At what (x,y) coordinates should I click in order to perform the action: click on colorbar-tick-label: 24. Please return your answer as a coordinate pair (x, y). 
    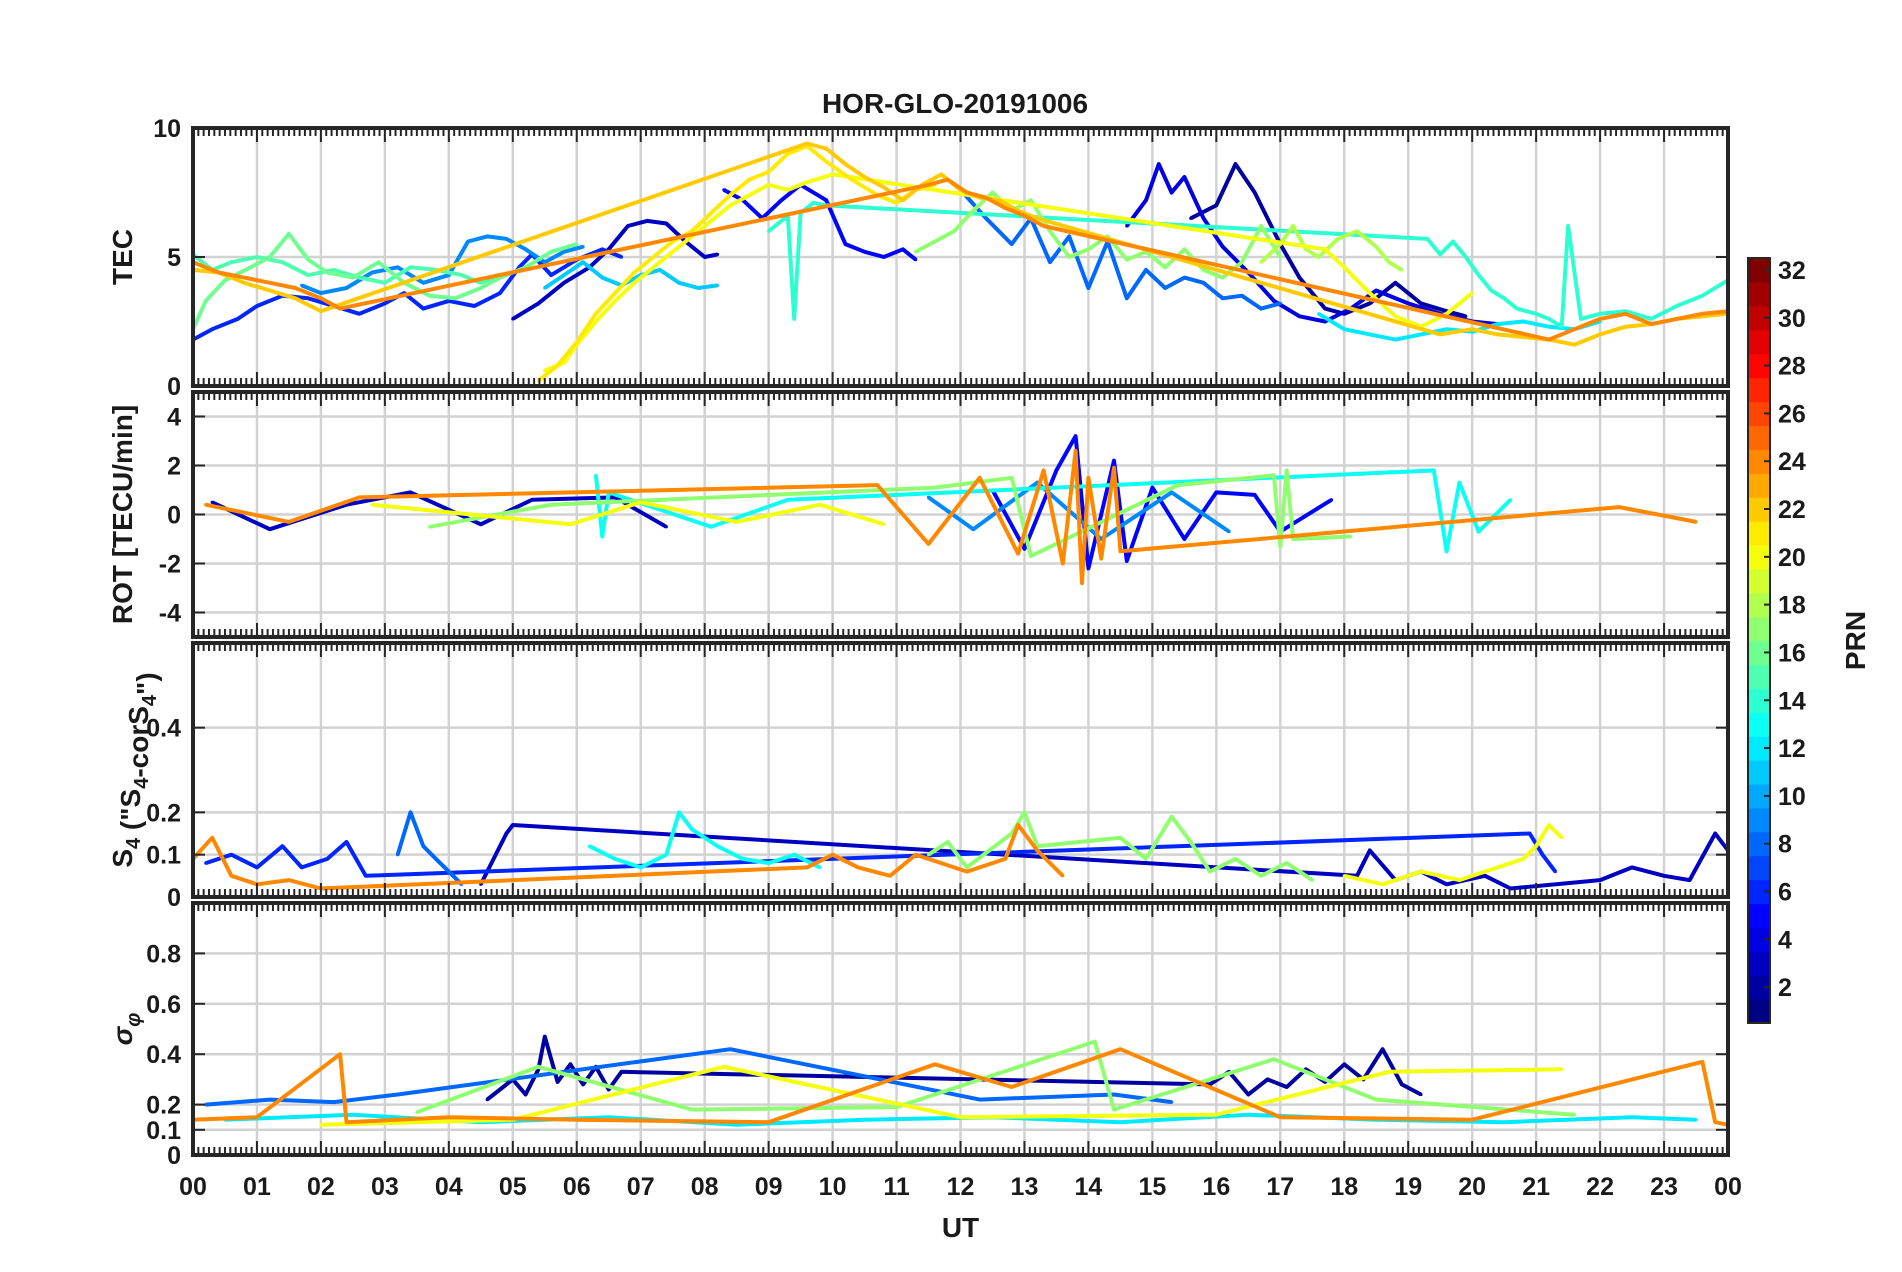
    Looking at the image, I should click on (1792, 462).